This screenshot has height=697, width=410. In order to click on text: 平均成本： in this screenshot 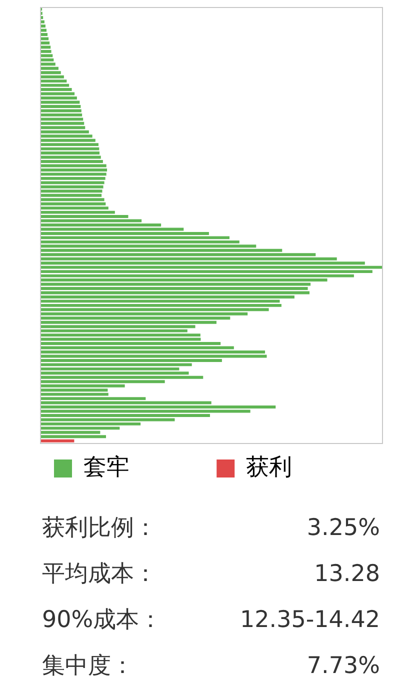, I will do `click(99, 574)`.